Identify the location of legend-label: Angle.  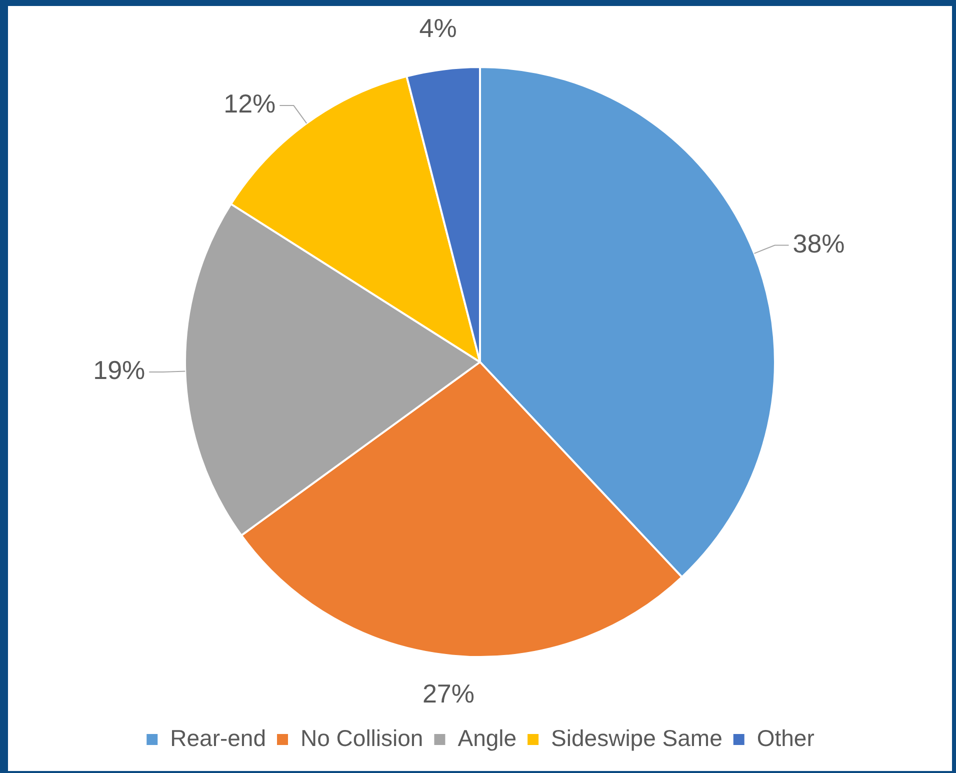
(487, 737).